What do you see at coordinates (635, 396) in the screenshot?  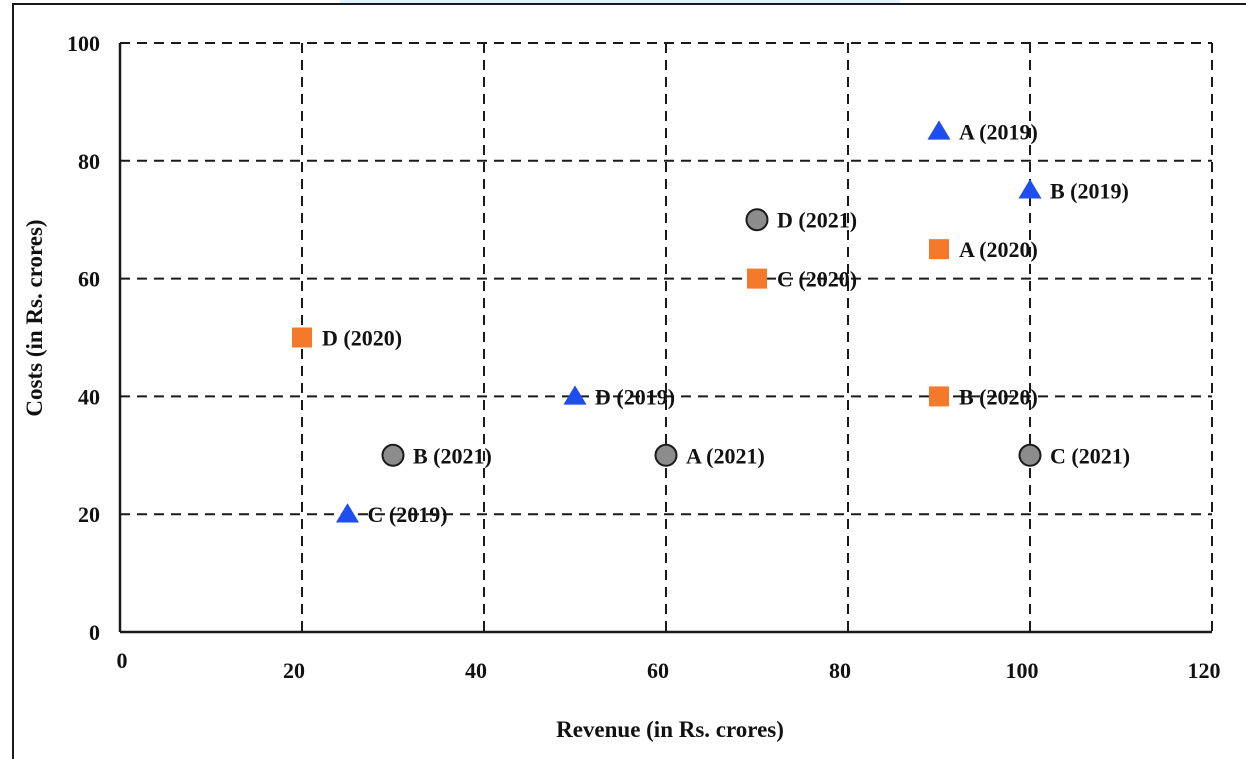 I see `point-label-d-2019: D (2019)` at bounding box center [635, 396].